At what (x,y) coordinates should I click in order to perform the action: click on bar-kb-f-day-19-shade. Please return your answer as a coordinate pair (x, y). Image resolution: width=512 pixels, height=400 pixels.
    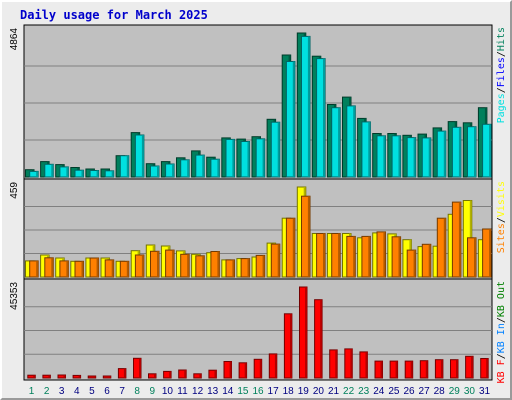
    Looking at the image, I should click on (306, 332).